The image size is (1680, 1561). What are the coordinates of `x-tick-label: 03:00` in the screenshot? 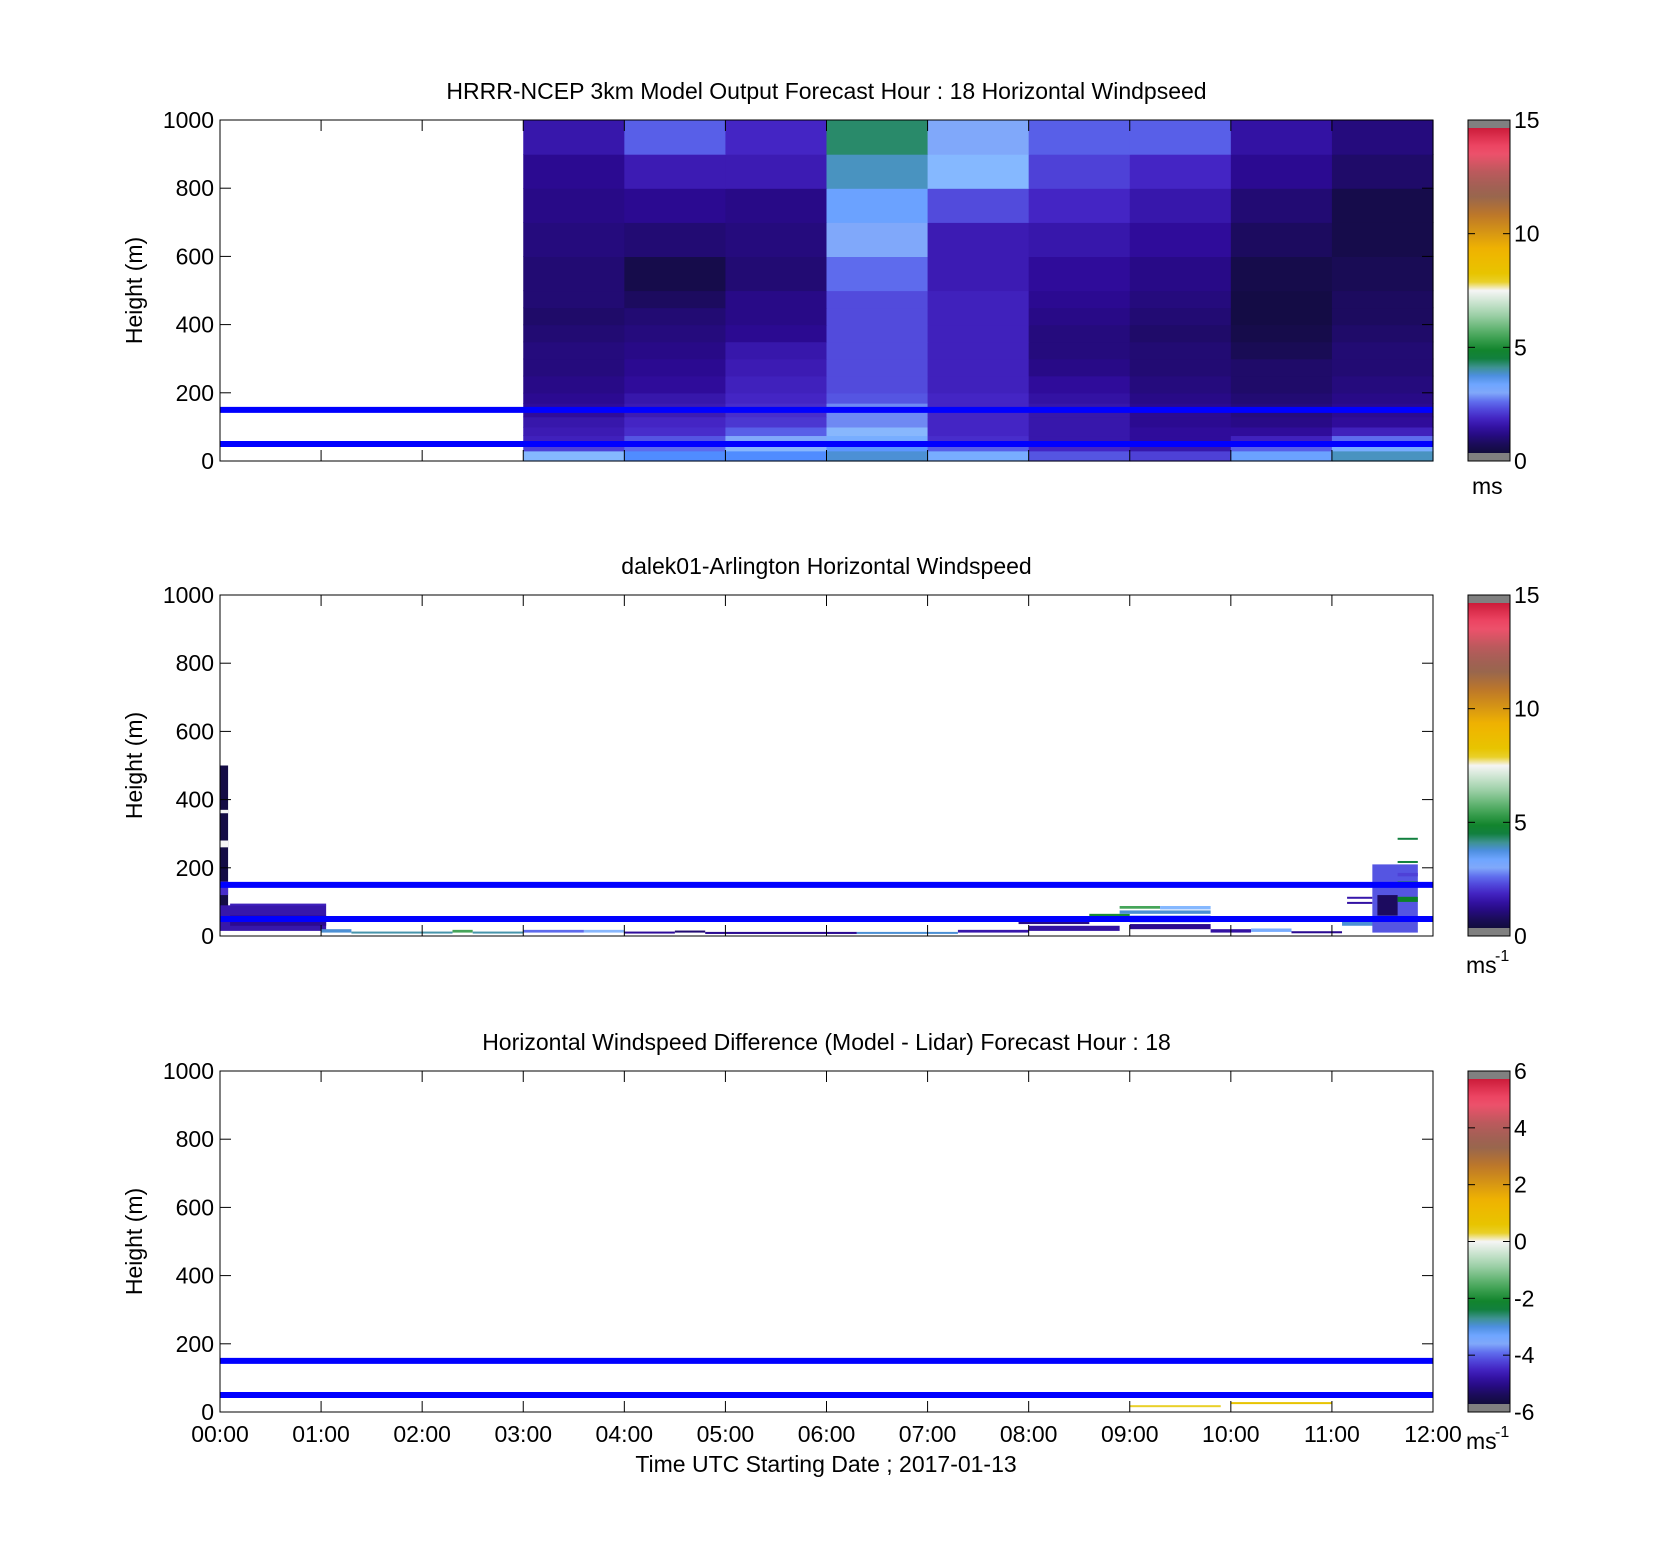 It's located at (523, 1434).